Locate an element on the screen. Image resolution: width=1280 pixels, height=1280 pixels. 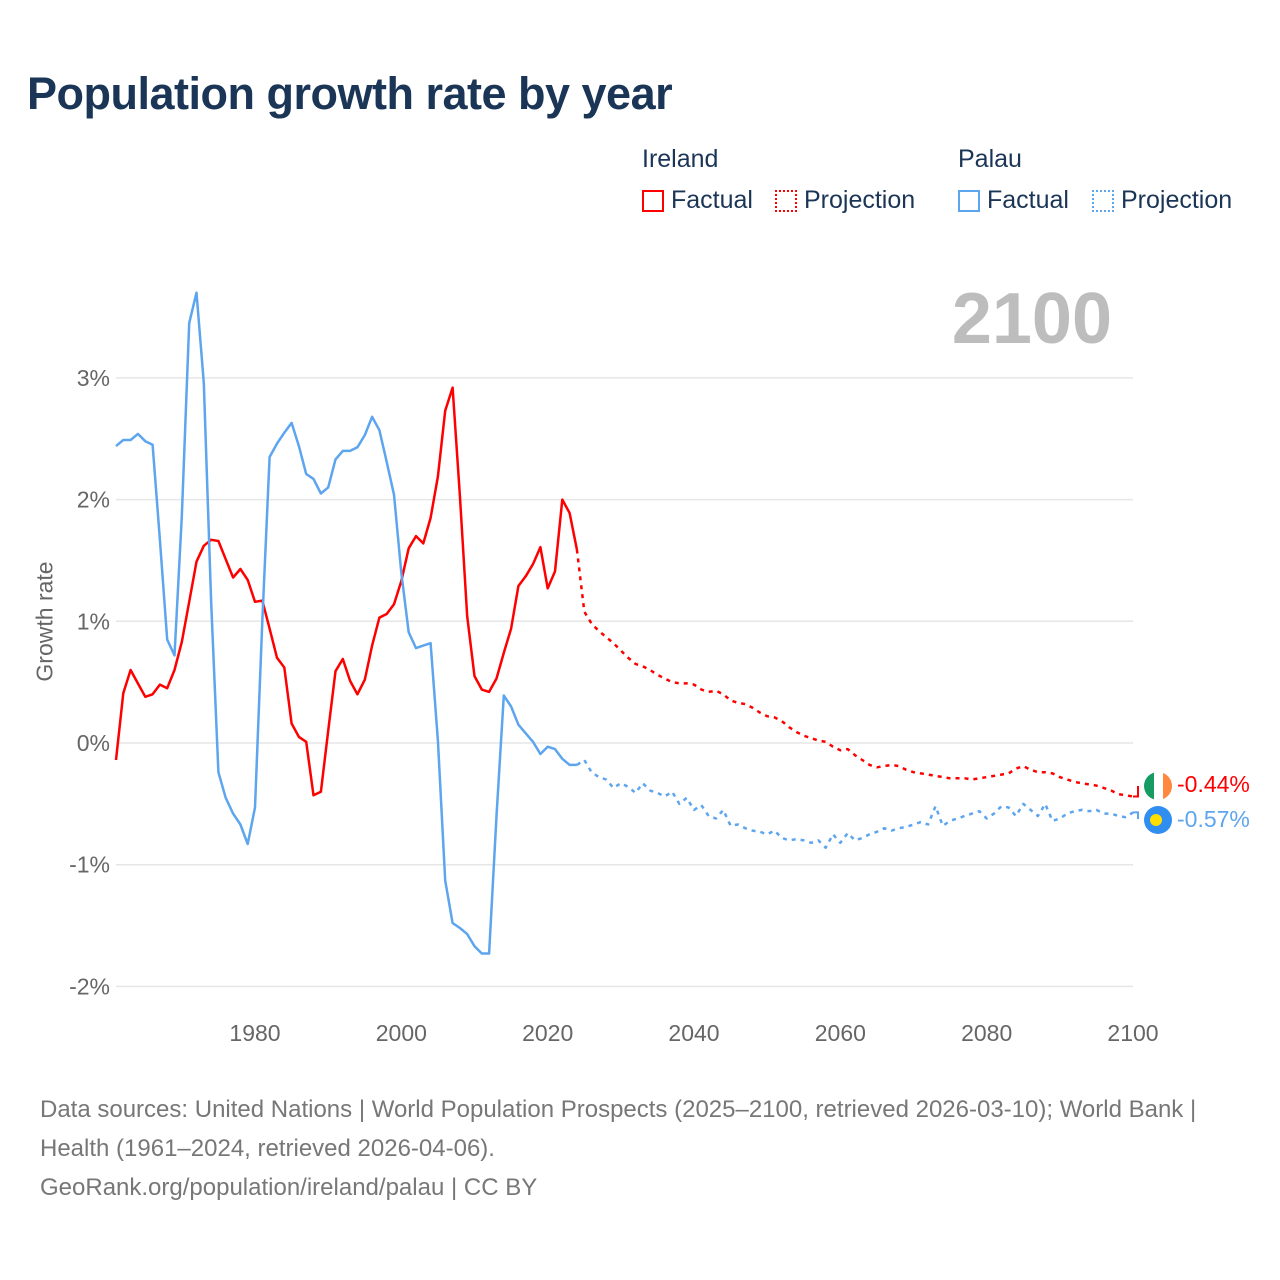
flag-white is located at coordinates (1158, 786).